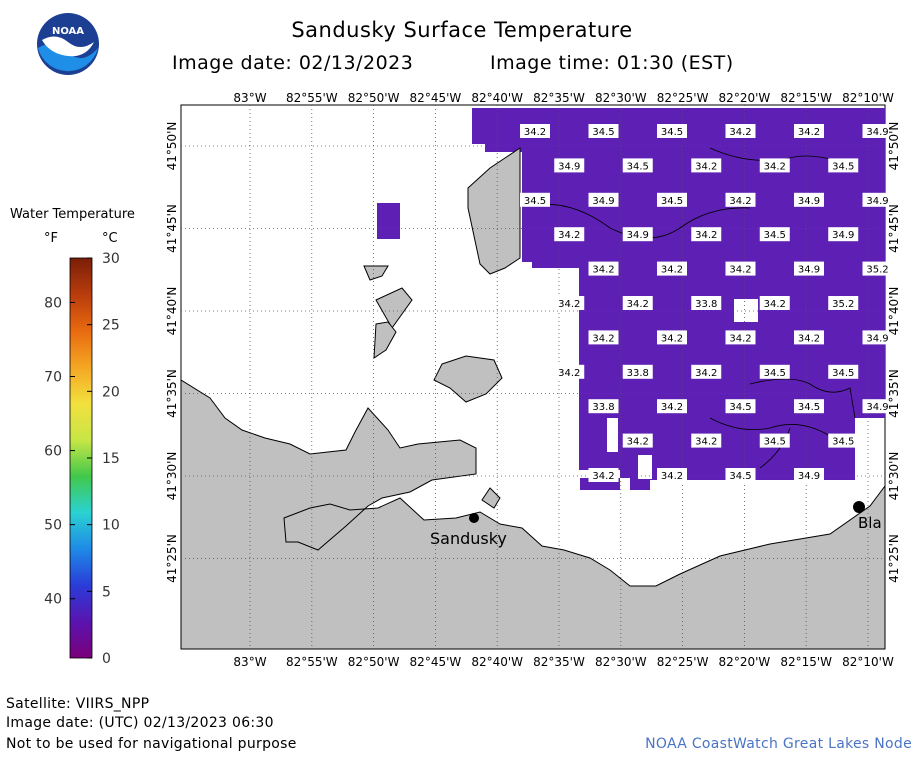 This screenshot has height=760, width=924. What do you see at coordinates (497, 98) in the screenshot?
I see `longitude-label-top: 82°40'W` at bounding box center [497, 98].